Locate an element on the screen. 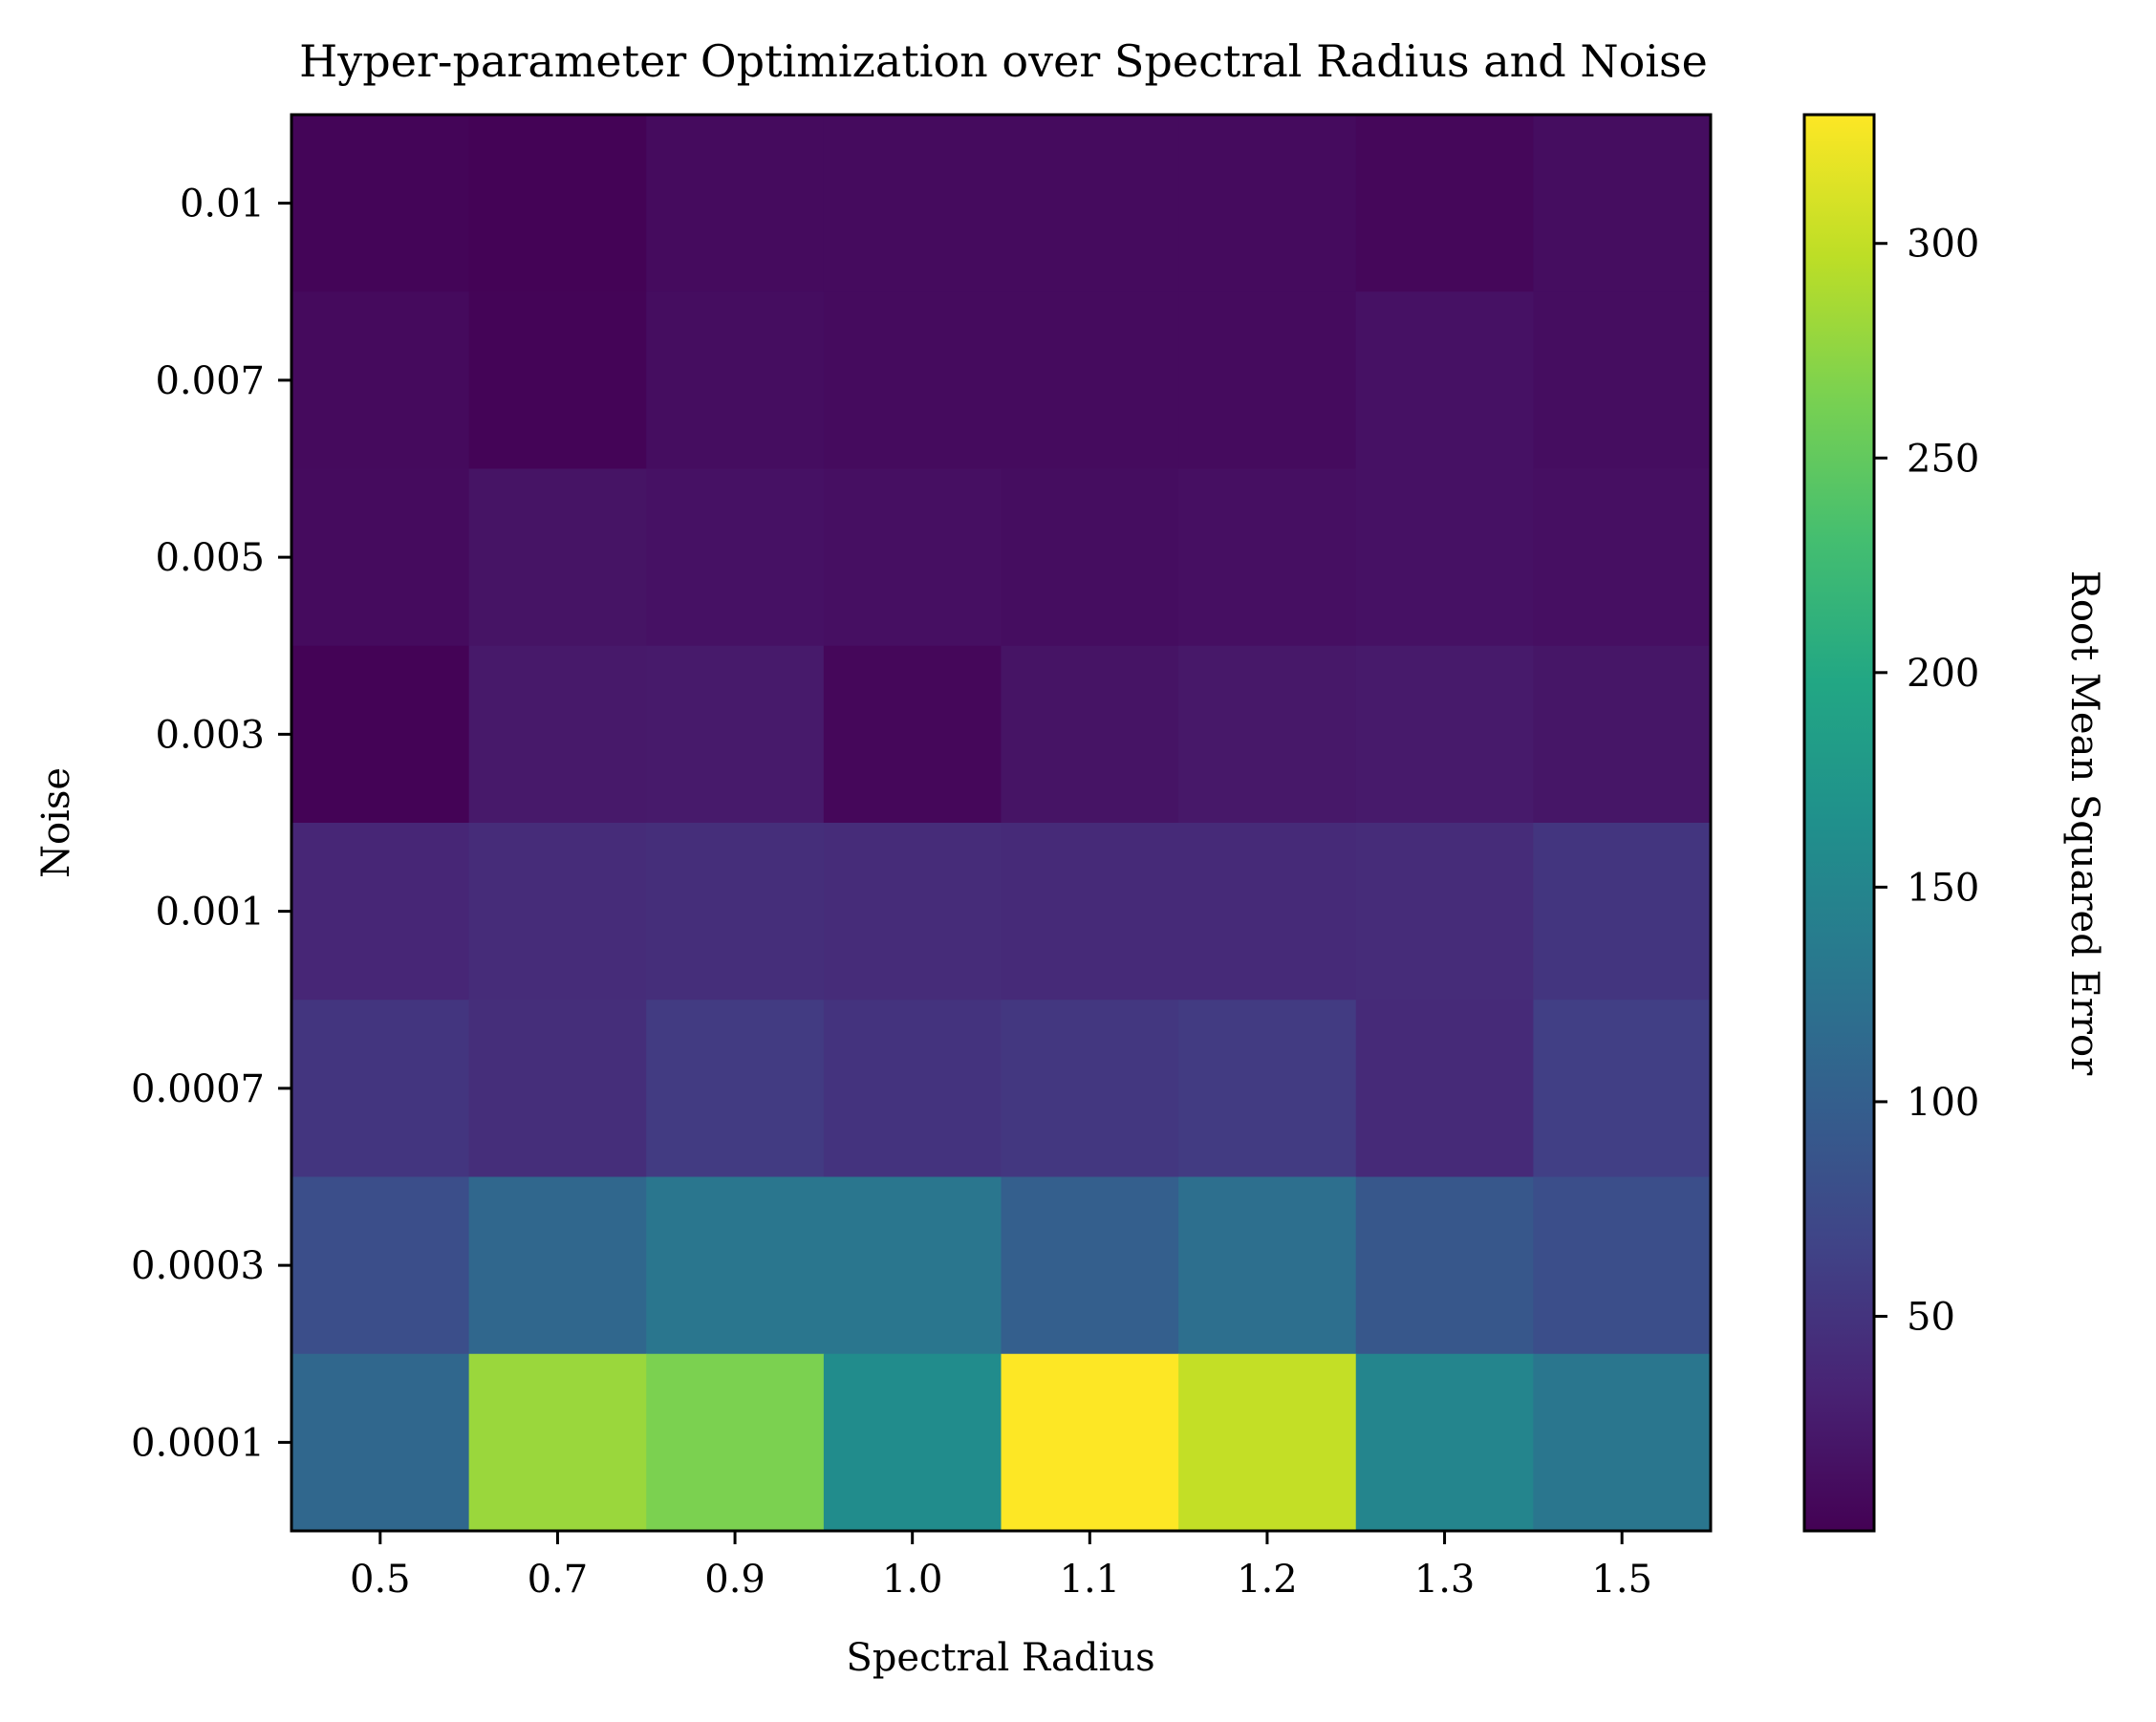 Image resolution: width=2156 pixels, height=1722 pixels. x-tick-label: 1.1 is located at coordinates (1090, 1580).